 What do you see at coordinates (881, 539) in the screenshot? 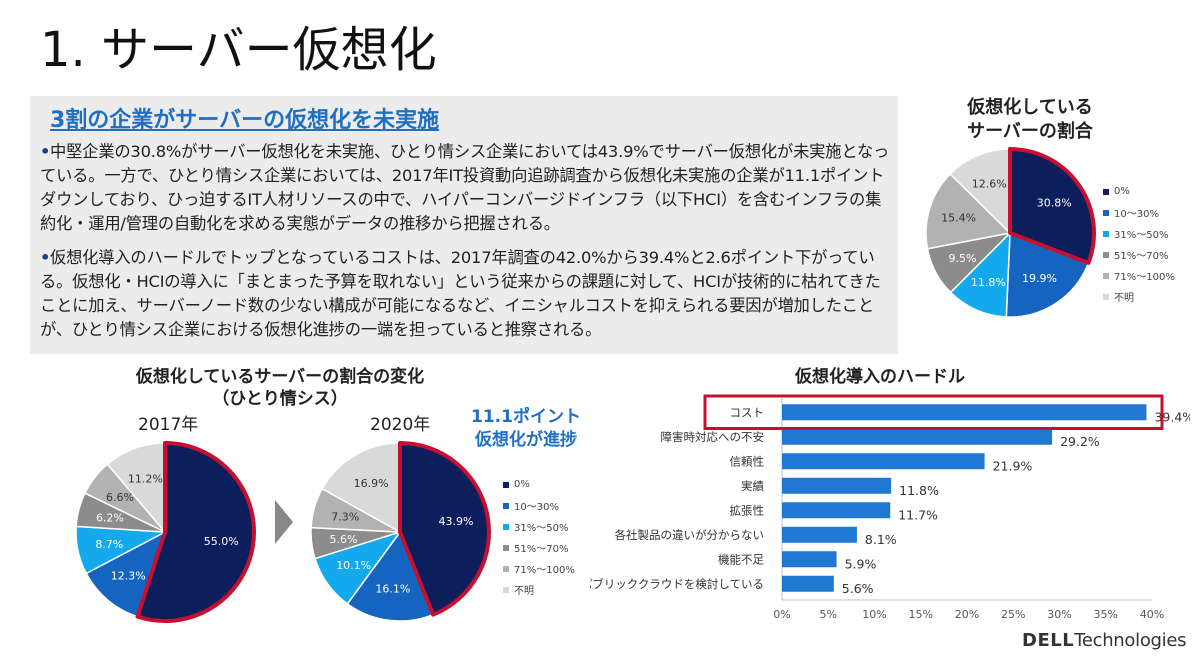
I see `bar-value-label: 8.1%` at bounding box center [881, 539].